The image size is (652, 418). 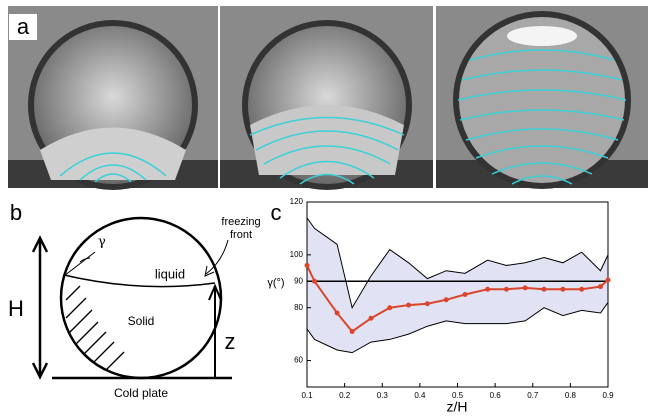 What do you see at coordinates (298, 360) in the screenshot?
I see `y-tick-label: 60` at bounding box center [298, 360].